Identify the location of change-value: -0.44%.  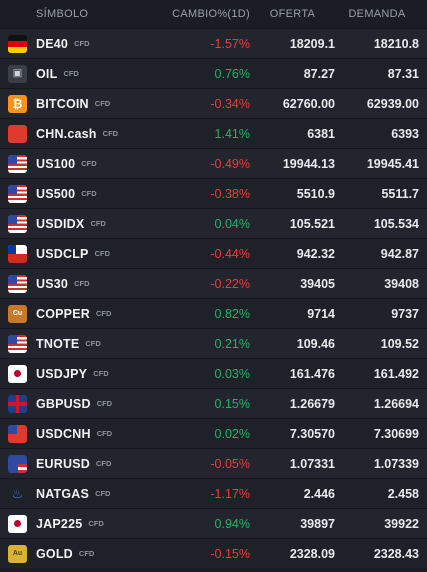
(230, 253).